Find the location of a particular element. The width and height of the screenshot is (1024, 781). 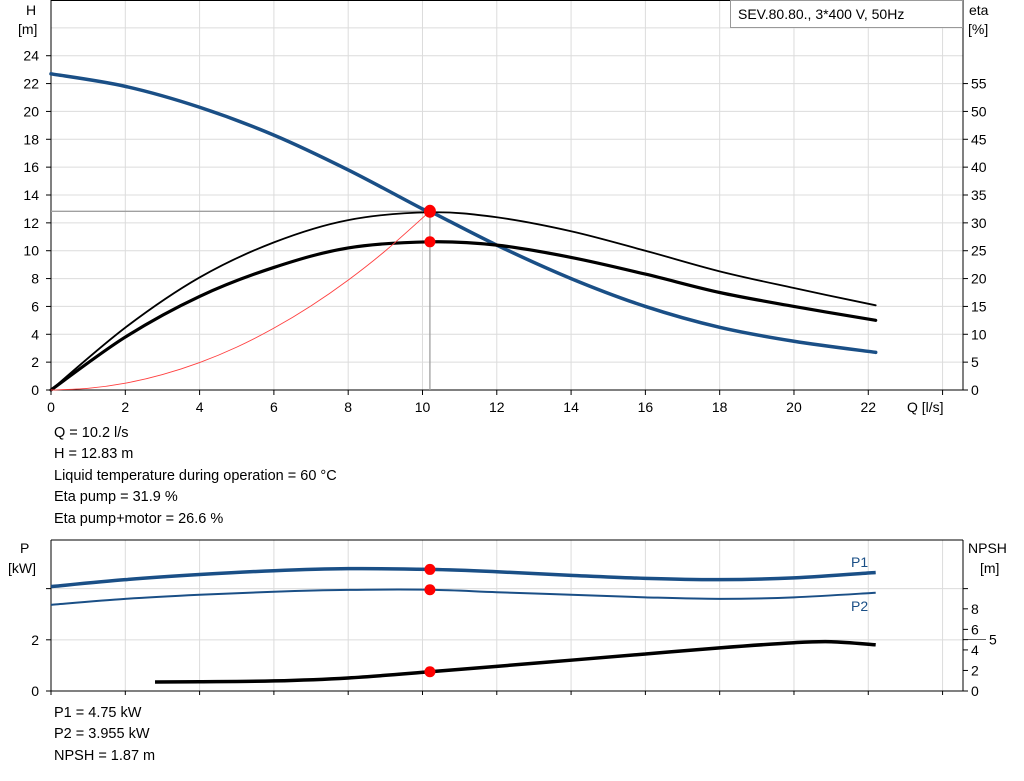

y-axis-unit-left: [m] is located at coordinates (27, 29).